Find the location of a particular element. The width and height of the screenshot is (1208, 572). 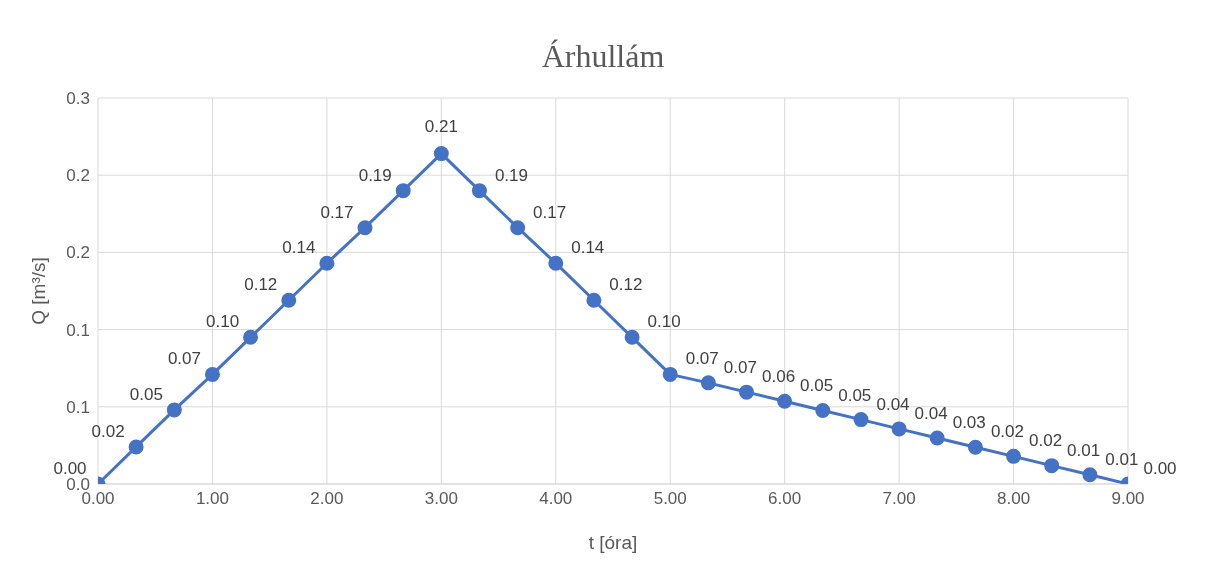

x-tick-label: 8.00 is located at coordinates (1014, 499).